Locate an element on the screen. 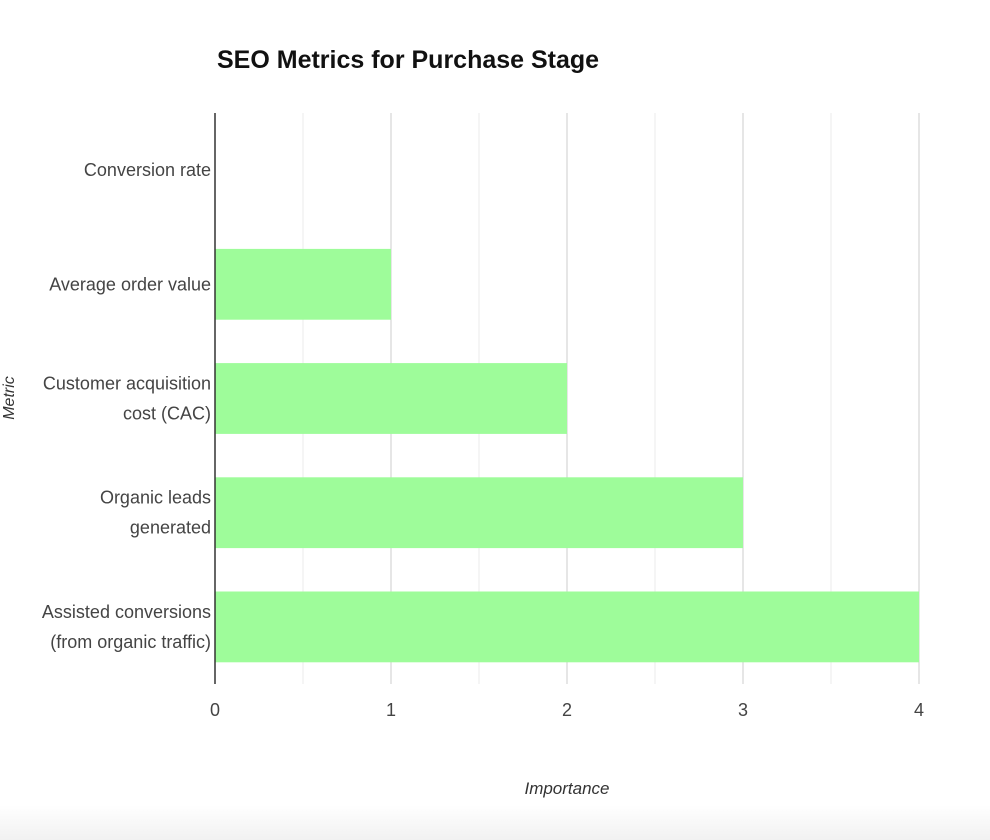 The width and height of the screenshot is (990, 840). footer-shade is located at coordinates (495, 822).